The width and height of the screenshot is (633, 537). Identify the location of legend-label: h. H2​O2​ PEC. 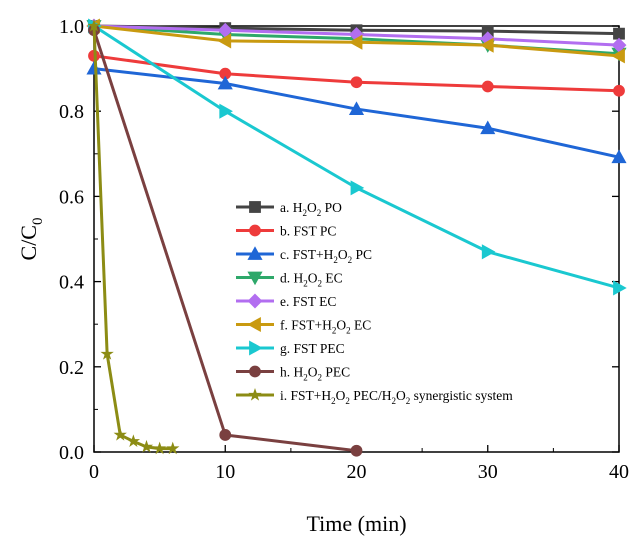
(315, 374).